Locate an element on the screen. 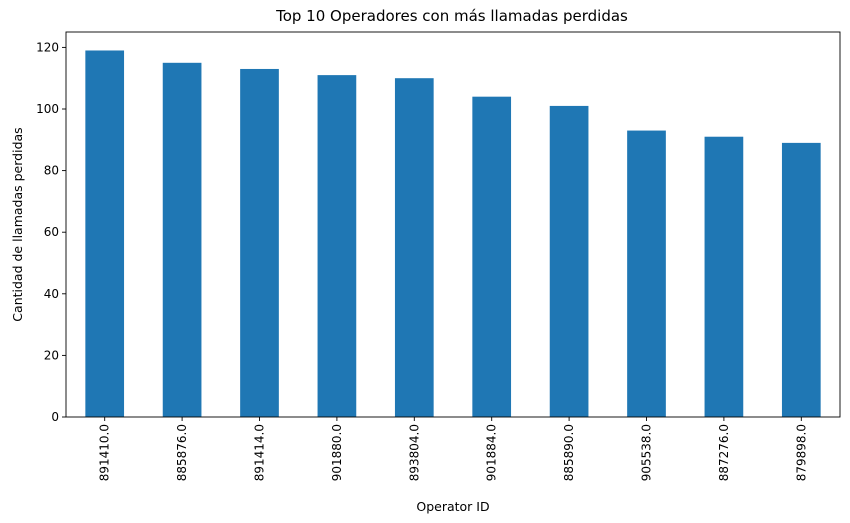 This screenshot has width=850, height=523. x-tick-label: 901884.0 is located at coordinates (492, 452).